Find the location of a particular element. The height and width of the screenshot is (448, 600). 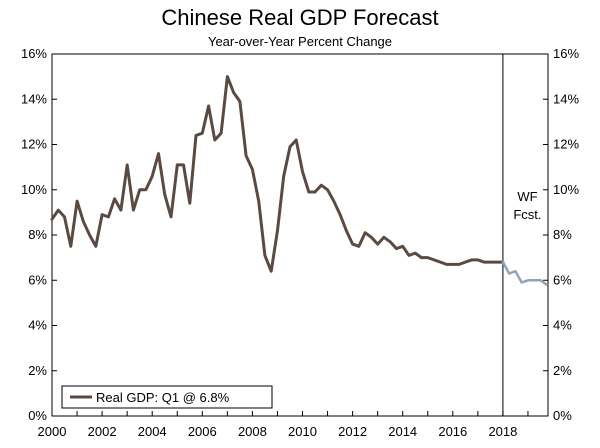

legend: Real GDP: Q1 @ 6.8% is located at coordinates (167, 397).